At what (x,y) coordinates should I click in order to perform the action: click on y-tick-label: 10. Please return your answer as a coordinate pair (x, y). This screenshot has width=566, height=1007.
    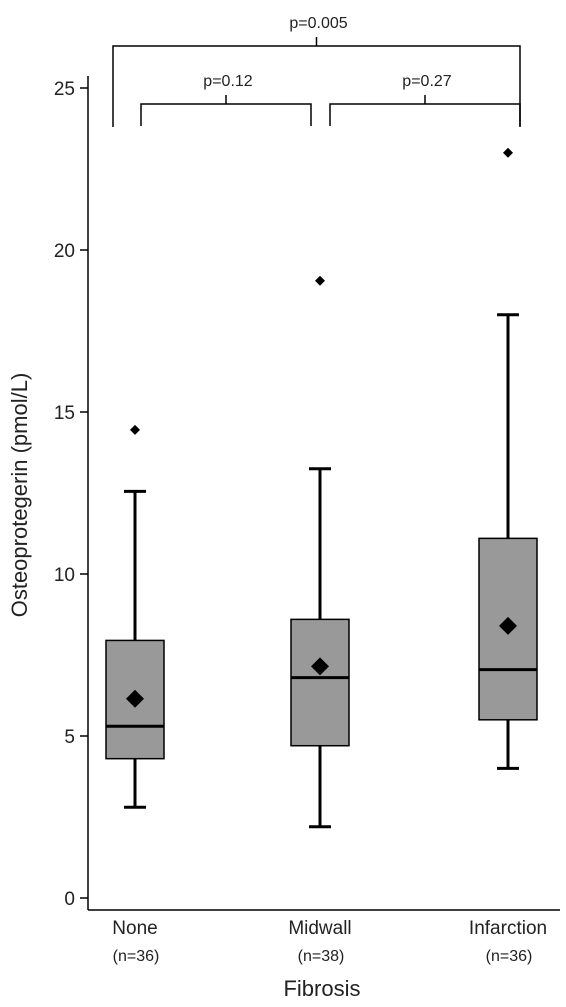
    Looking at the image, I should click on (64, 575).